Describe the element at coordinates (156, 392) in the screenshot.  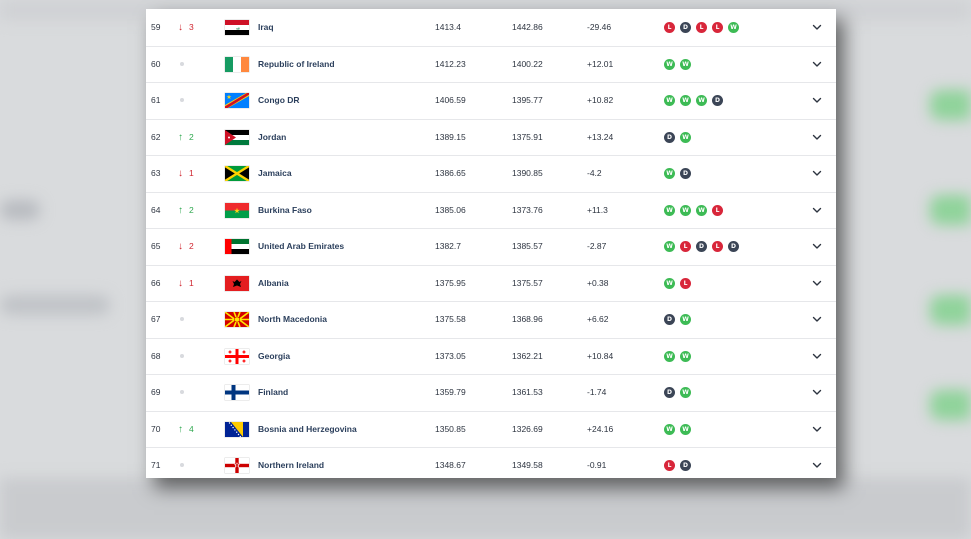
I see `rank-value: 69` at that location.